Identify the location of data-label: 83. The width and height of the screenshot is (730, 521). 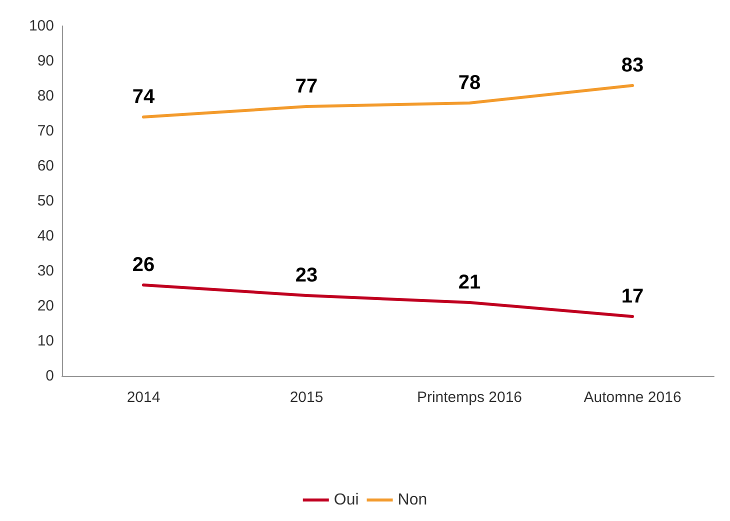
(632, 65).